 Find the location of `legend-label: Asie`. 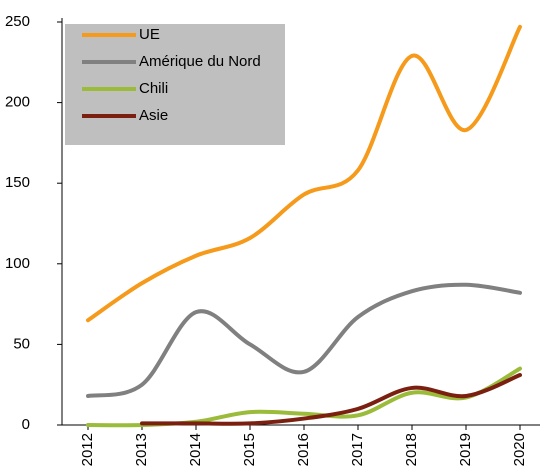

legend-label: Asie is located at coordinates (153, 115).